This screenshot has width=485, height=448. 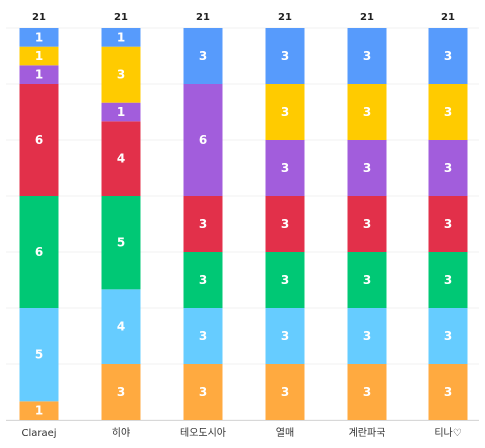 I want to click on category-tick-label: 테오도시아, so click(x=203, y=433).